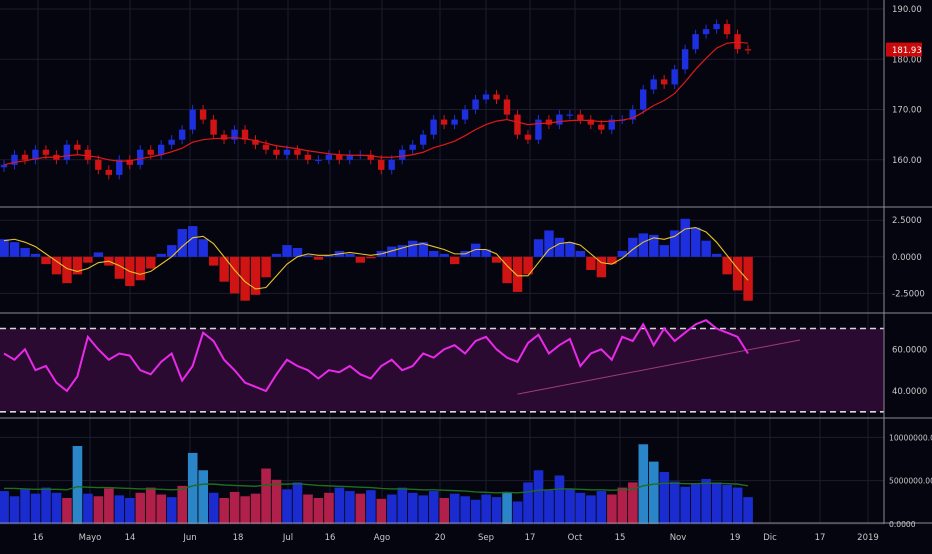  What do you see at coordinates (735, 538) in the screenshot?
I see `x-axis-tick-label: 19` at bounding box center [735, 538].